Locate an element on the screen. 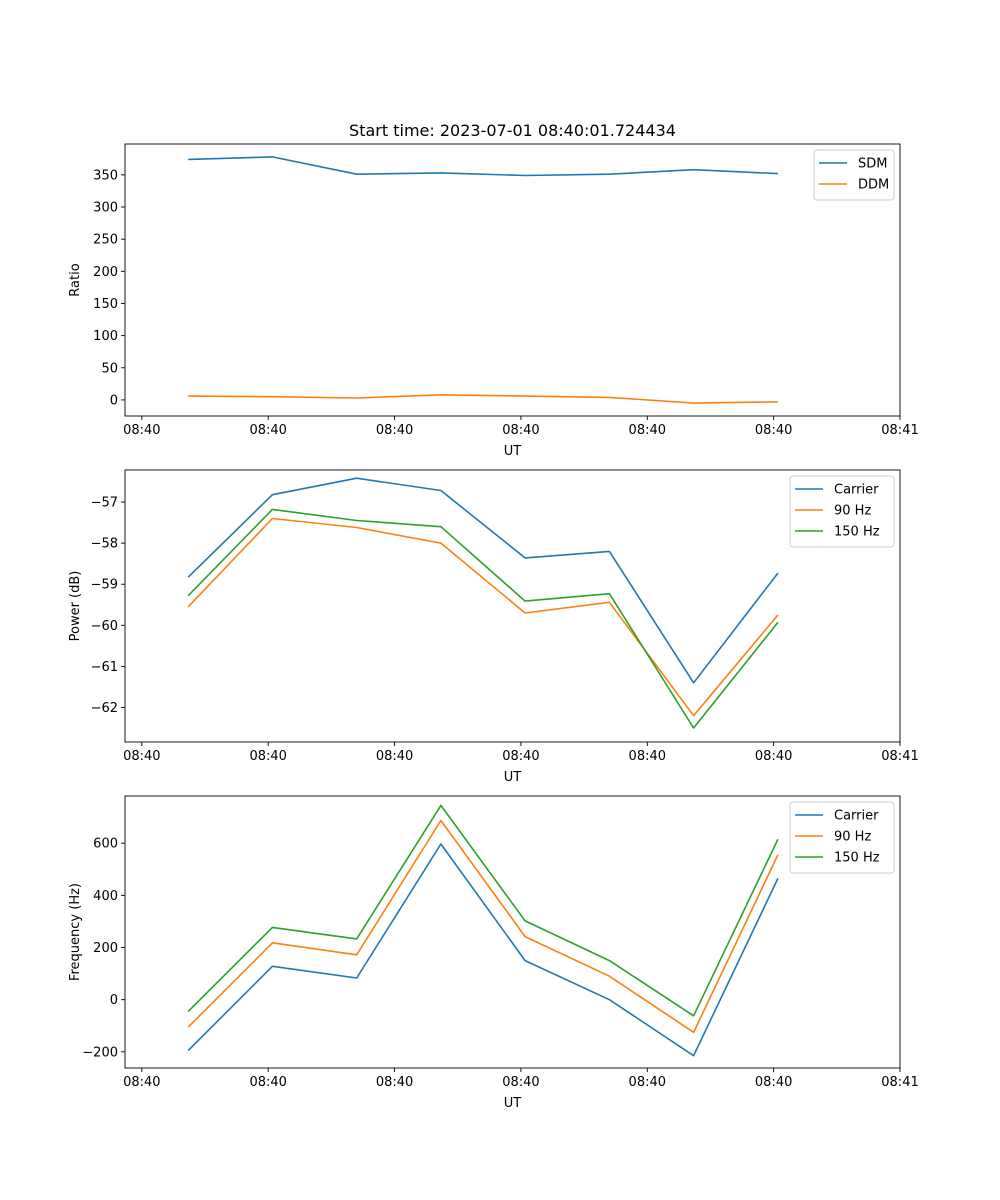 The width and height of the screenshot is (1000, 1200). series-line-sdm is located at coordinates (483, 166).